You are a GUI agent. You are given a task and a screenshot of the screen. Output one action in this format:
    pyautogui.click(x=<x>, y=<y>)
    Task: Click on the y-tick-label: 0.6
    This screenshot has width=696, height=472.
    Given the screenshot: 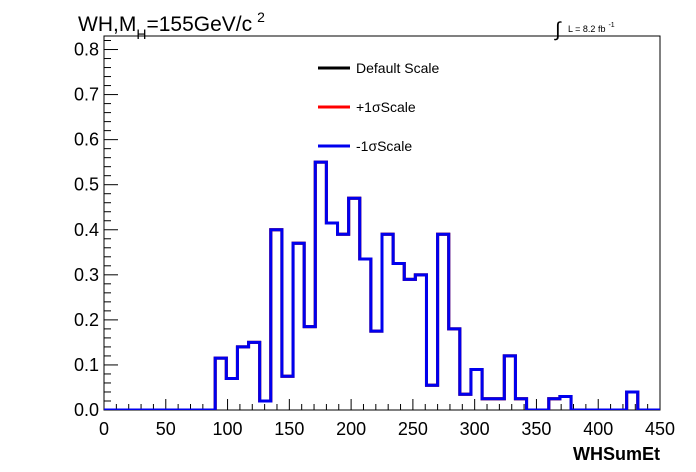 What is the action you would take?
    pyautogui.click(x=86, y=140)
    